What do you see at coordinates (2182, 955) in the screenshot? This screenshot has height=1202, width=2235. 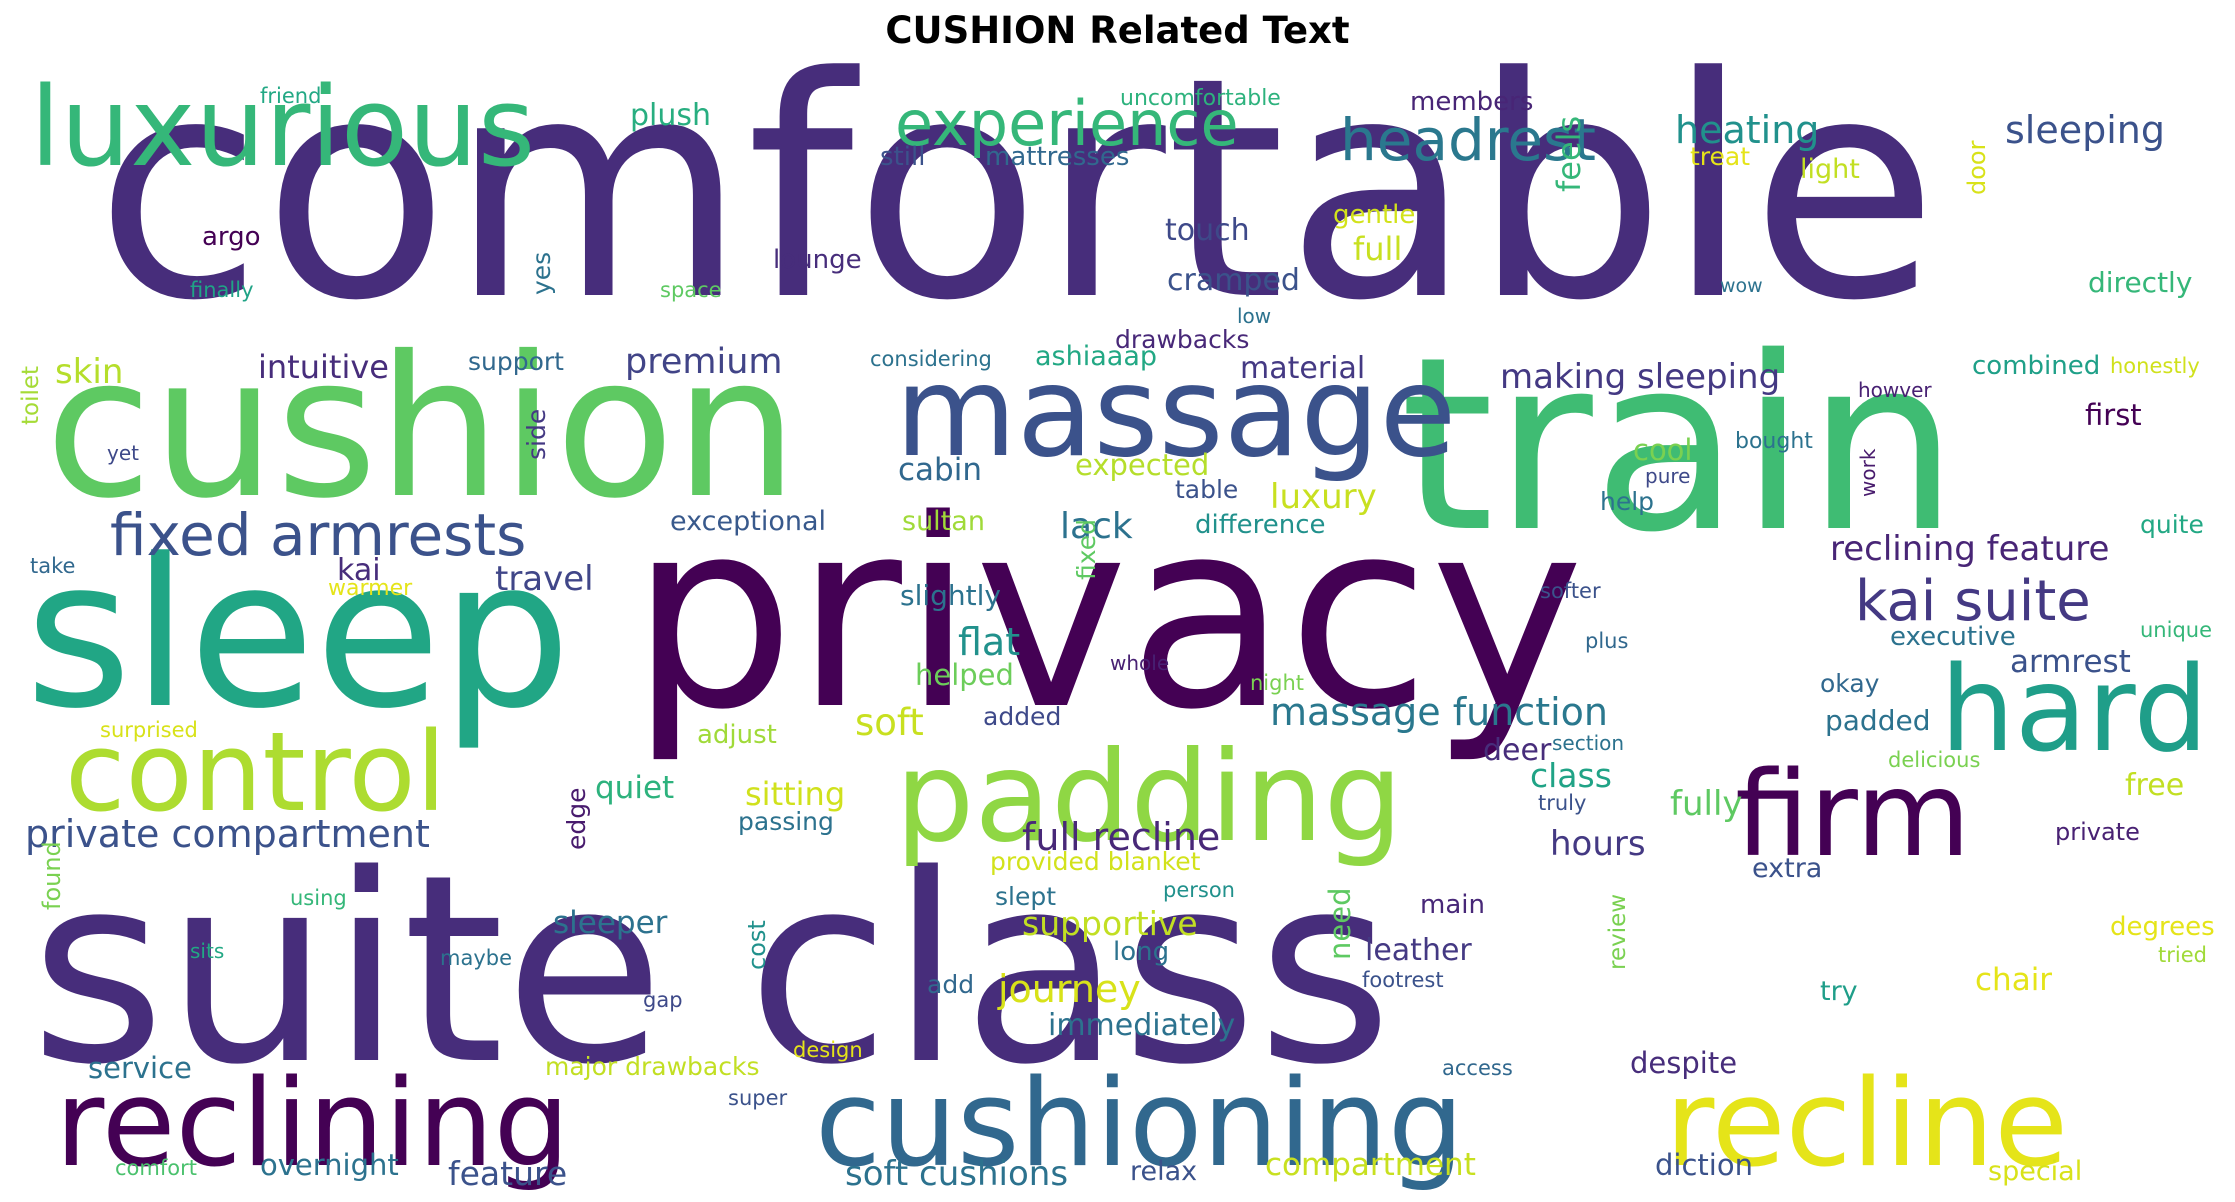 I see `cloud-word: tried` at bounding box center [2182, 955].